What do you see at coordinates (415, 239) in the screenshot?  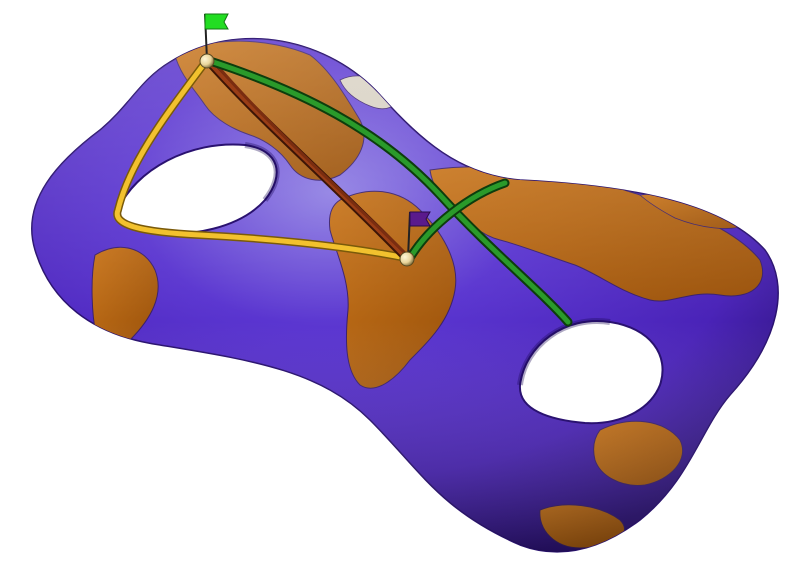 I see `marker-end` at bounding box center [415, 239].